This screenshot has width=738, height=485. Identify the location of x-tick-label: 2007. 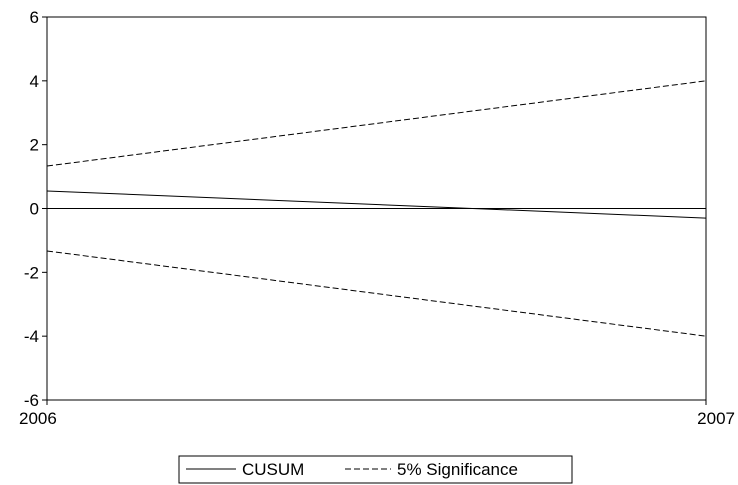
(716, 418).